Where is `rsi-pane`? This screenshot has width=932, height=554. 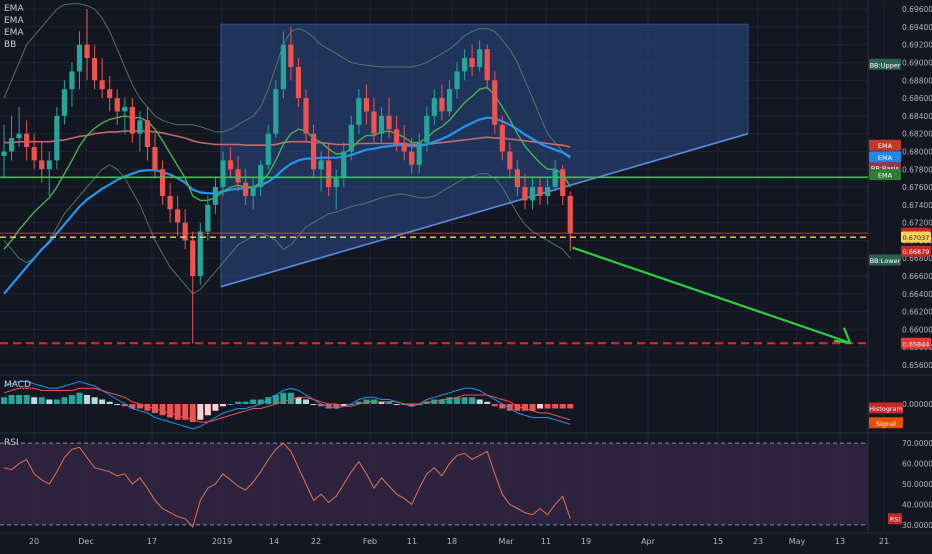
rsi-pane is located at coordinates (287, 485).